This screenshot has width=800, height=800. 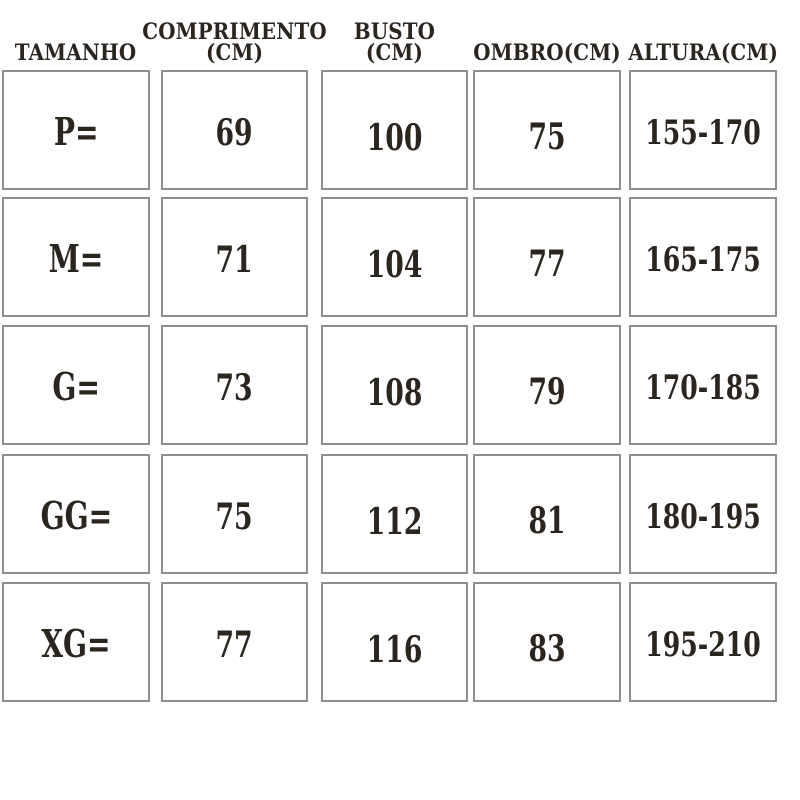 I want to click on cell-m-comprimento: 71, so click(x=234, y=257).